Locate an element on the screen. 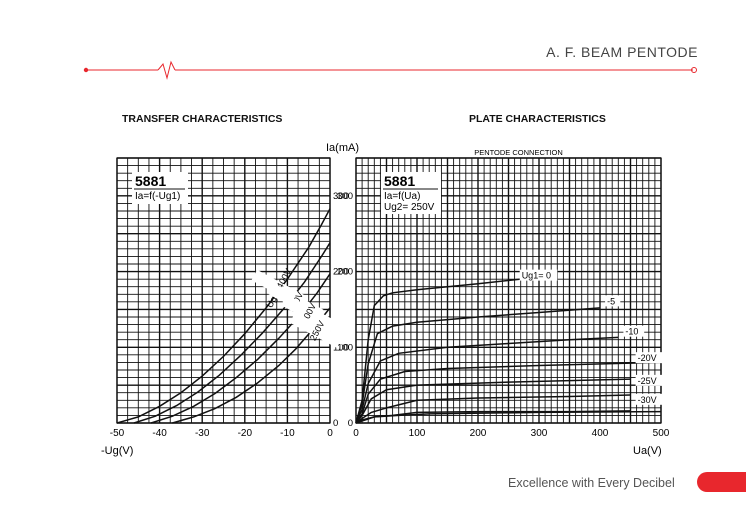 The height and width of the screenshot is (513, 746). series-label: -10 is located at coordinates (631, 332).